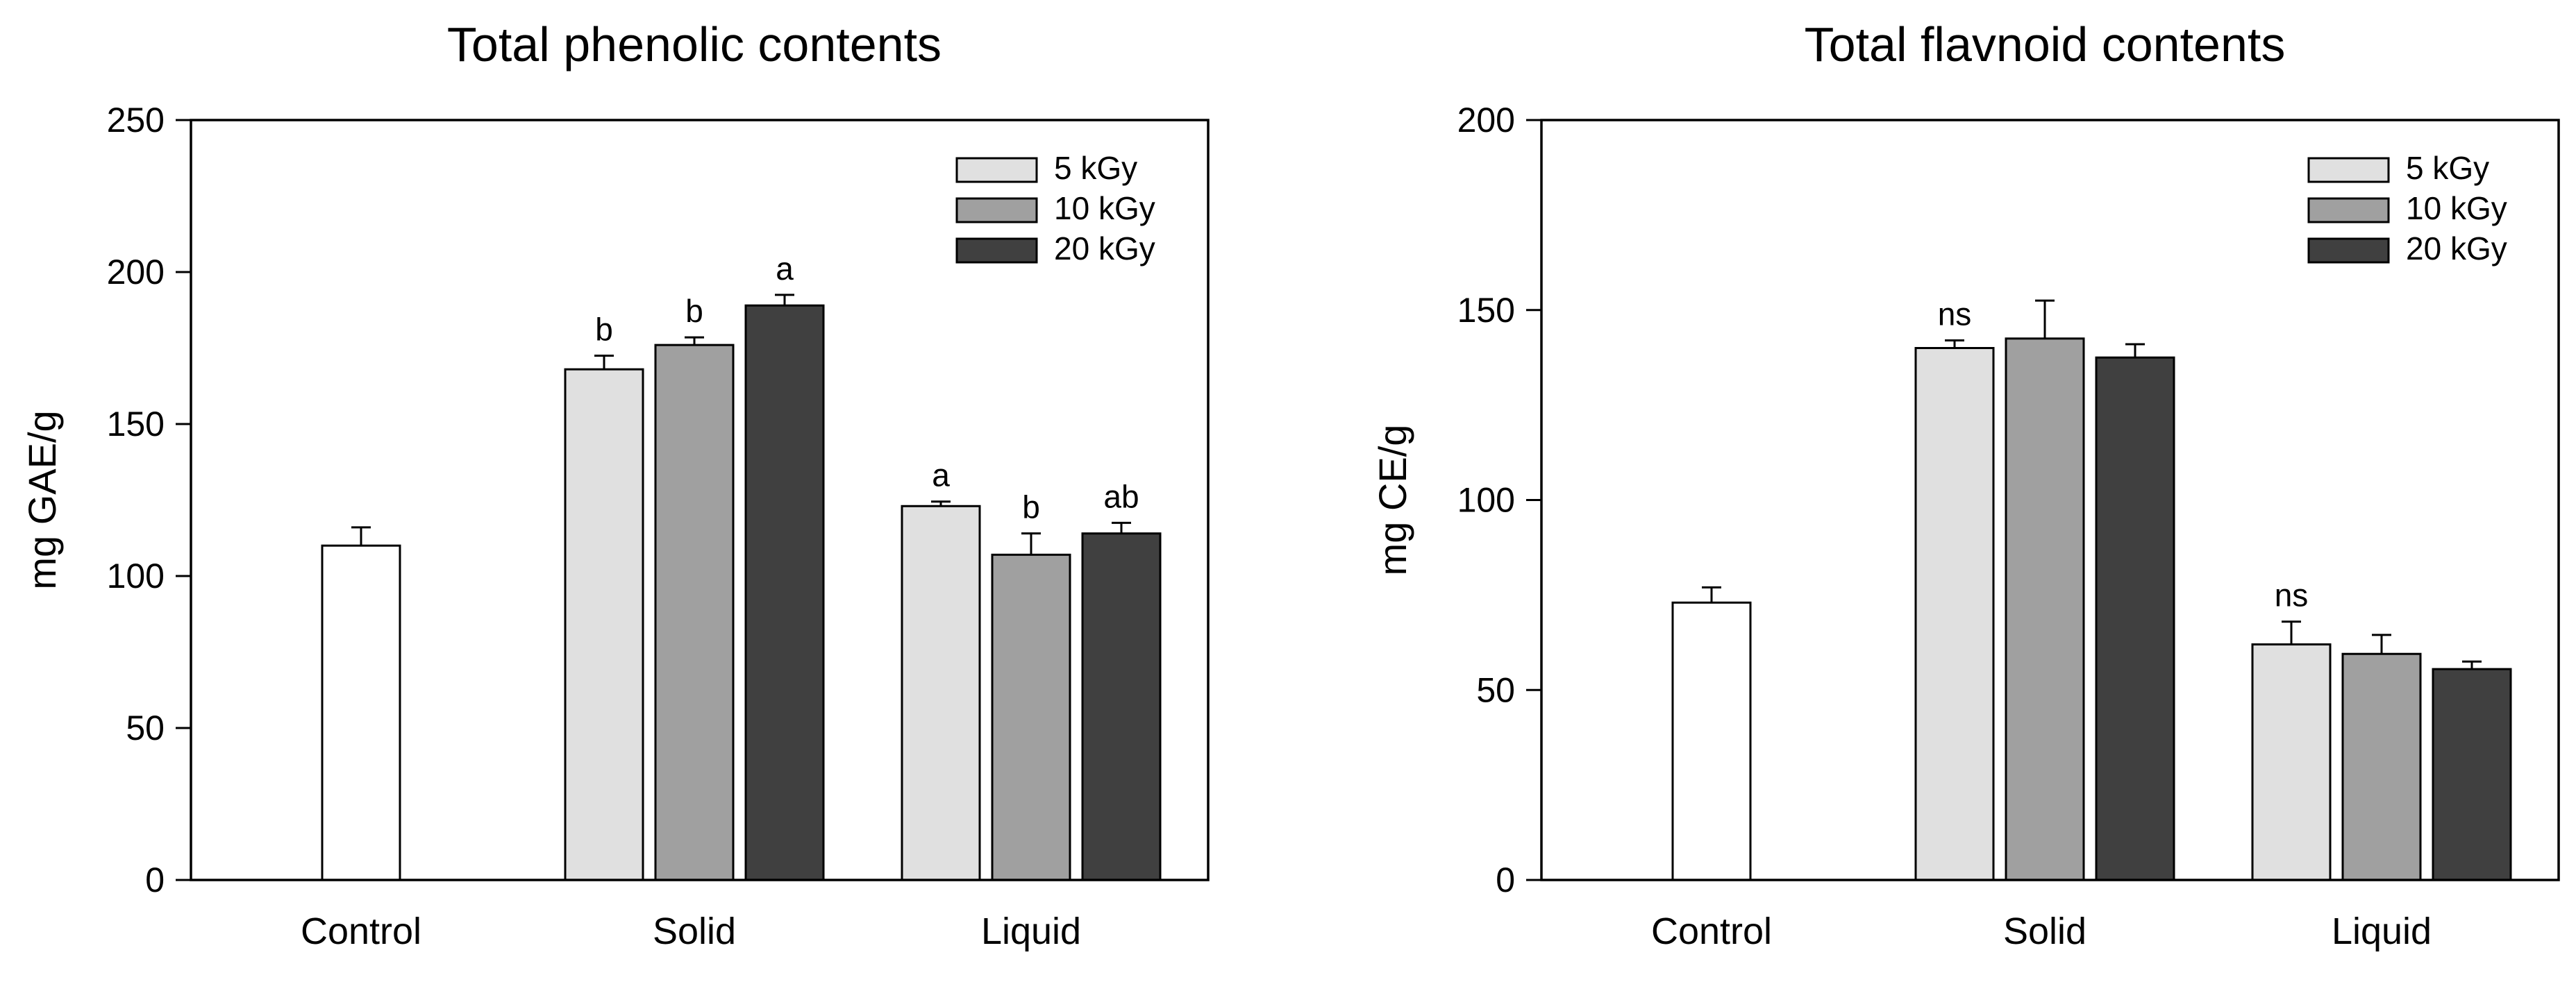  I want to click on y-tick-label: 250, so click(136, 120).